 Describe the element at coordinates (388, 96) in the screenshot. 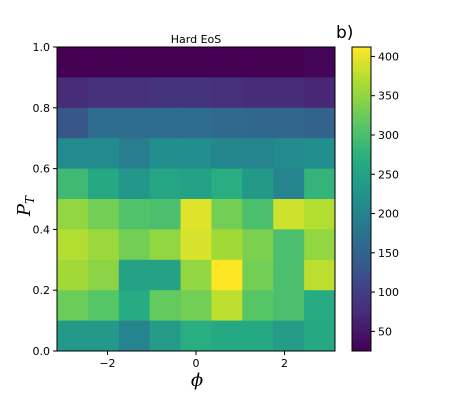

I see `colorbar-tick-label: 350` at that location.